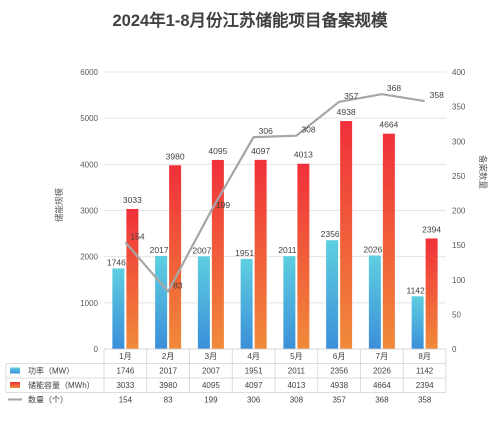  What do you see at coordinates (244, 253) in the screenshot?
I see `power-data-label: 1951` at bounding box center [244, 253].